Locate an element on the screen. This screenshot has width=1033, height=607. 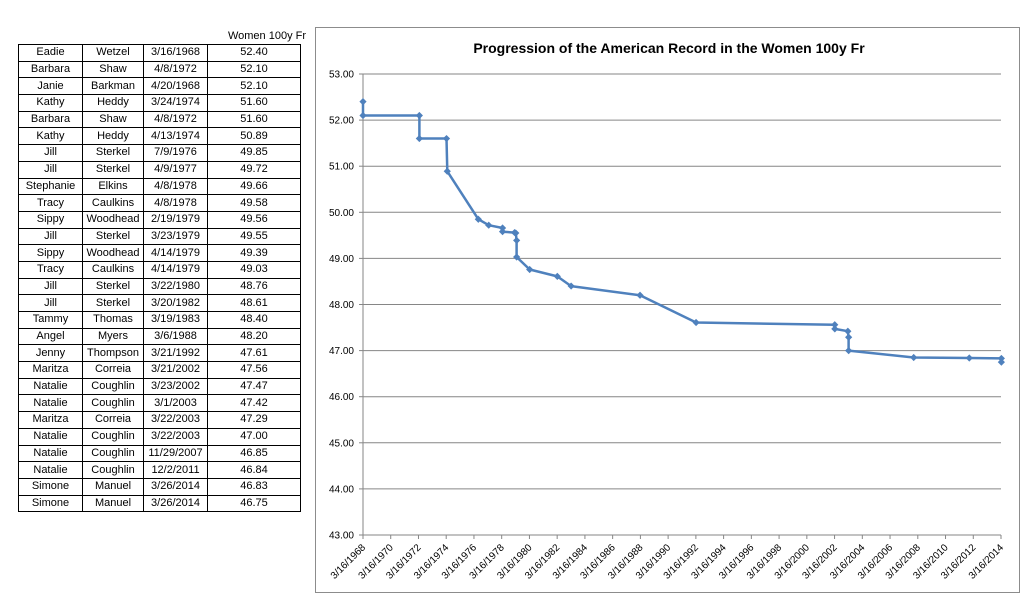
table-row: Kathy Heddy 4/13/1974 50.89 is located at coordinates (159, 136).